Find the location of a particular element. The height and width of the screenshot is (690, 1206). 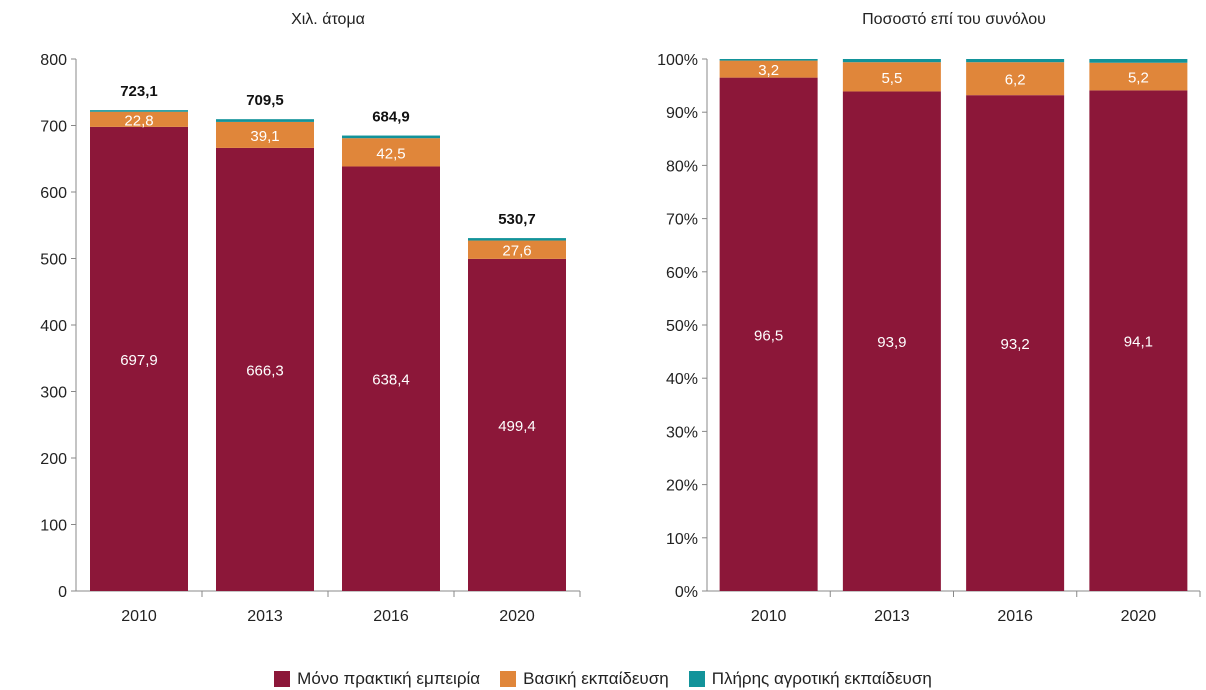

chart-abs-title: Χιλ. άτομα is located at coordinates (328, 19).